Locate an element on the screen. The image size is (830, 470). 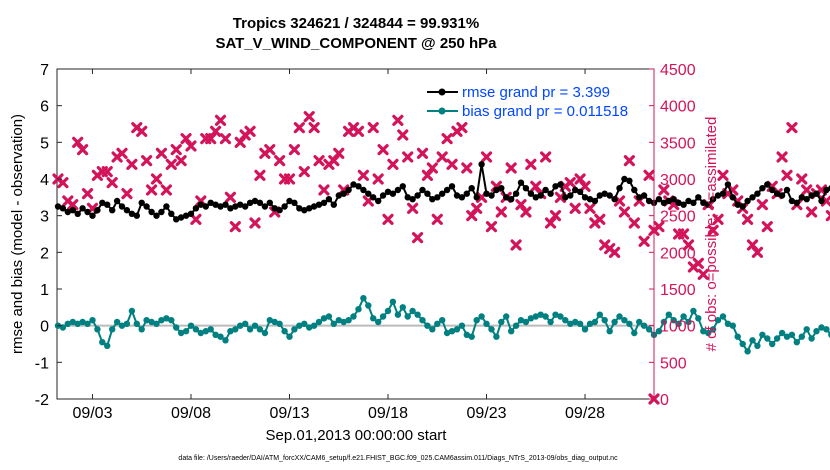
bias-series is located at coordinates (442, 325).